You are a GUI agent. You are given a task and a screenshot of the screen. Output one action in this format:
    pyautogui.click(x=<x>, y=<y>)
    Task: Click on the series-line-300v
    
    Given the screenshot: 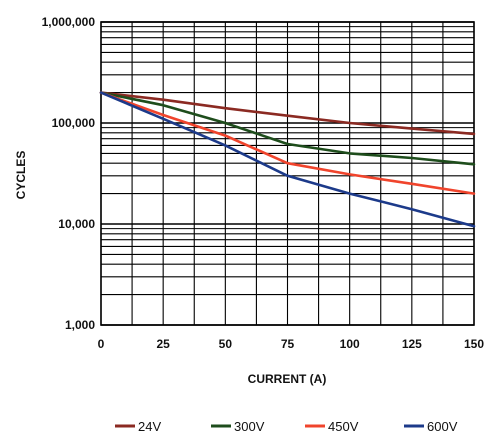 What is the action you would take?
    pyautogui.click(x=287, y=128)
    